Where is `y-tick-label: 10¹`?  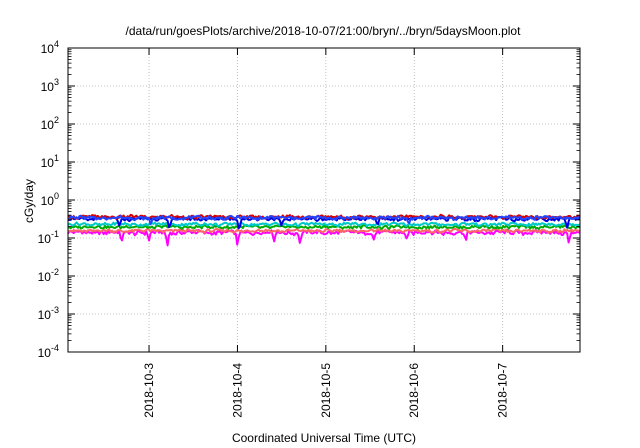
y-tick-label: 10¹ is located at coordinates (50, 161).